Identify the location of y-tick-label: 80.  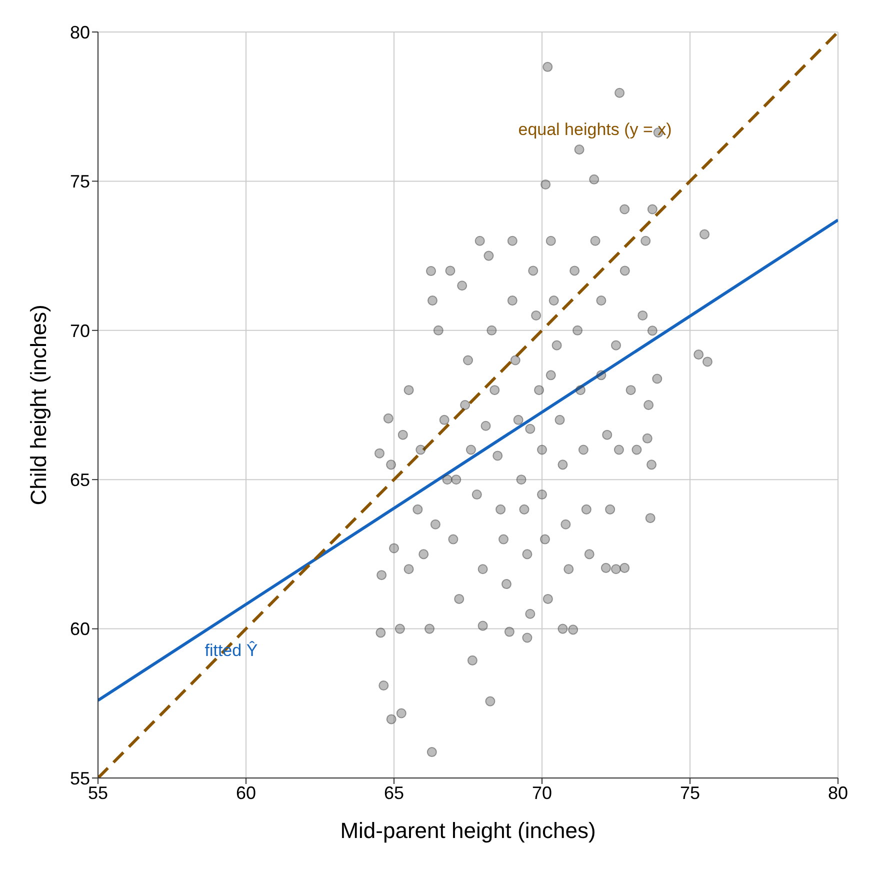
(80, 32).